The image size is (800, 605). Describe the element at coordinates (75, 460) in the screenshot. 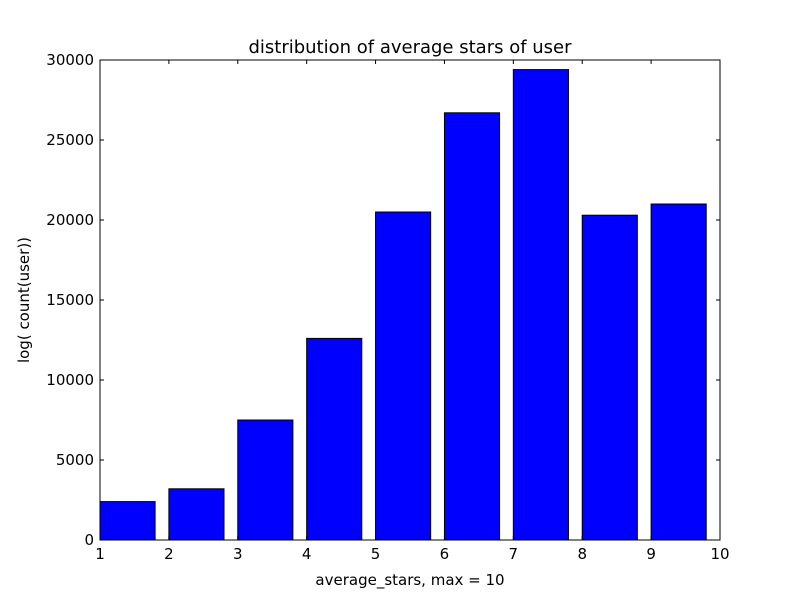

I see `y-tick-label-5000: 5000` at that location.